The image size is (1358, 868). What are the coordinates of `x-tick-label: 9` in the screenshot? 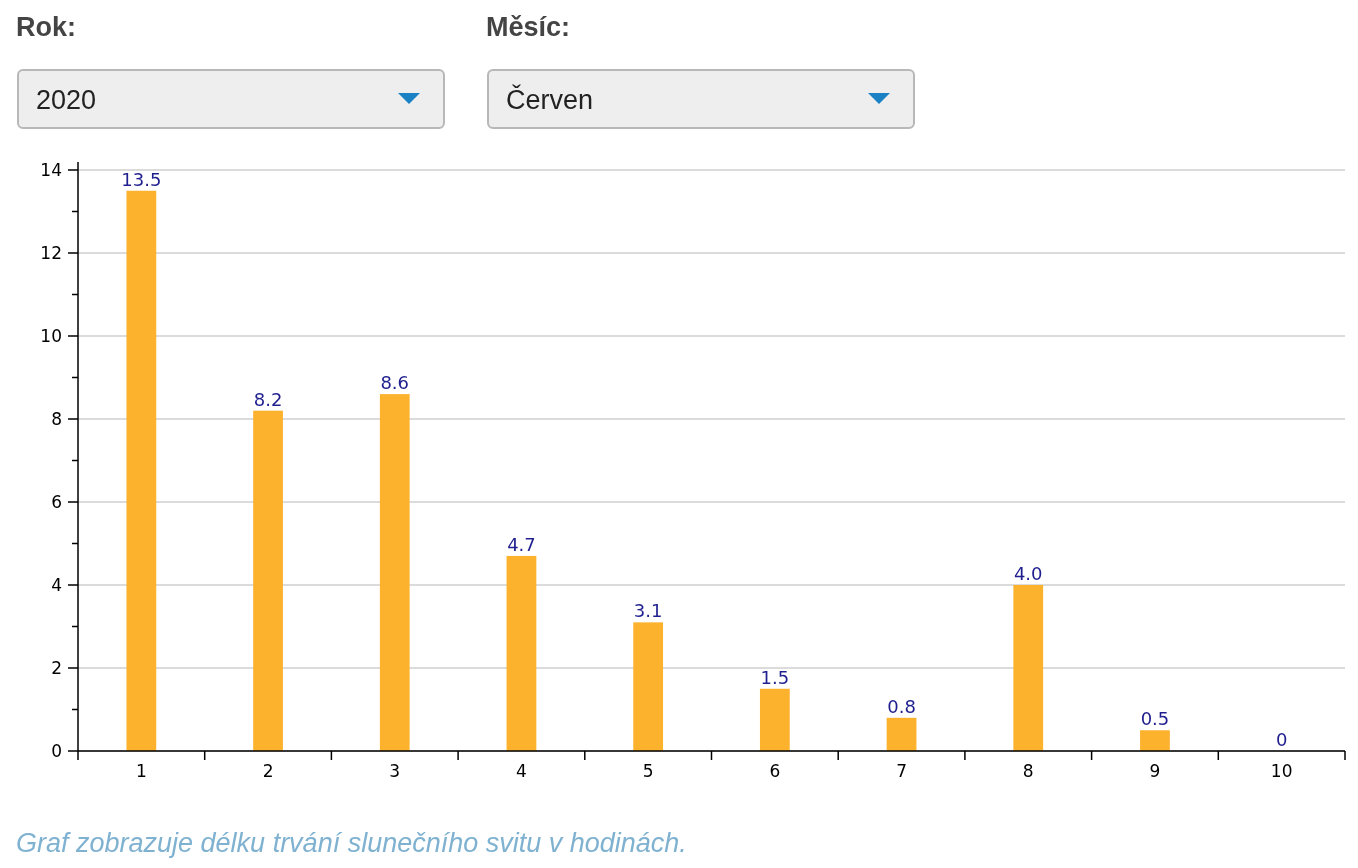 It's located at (1155, 771).